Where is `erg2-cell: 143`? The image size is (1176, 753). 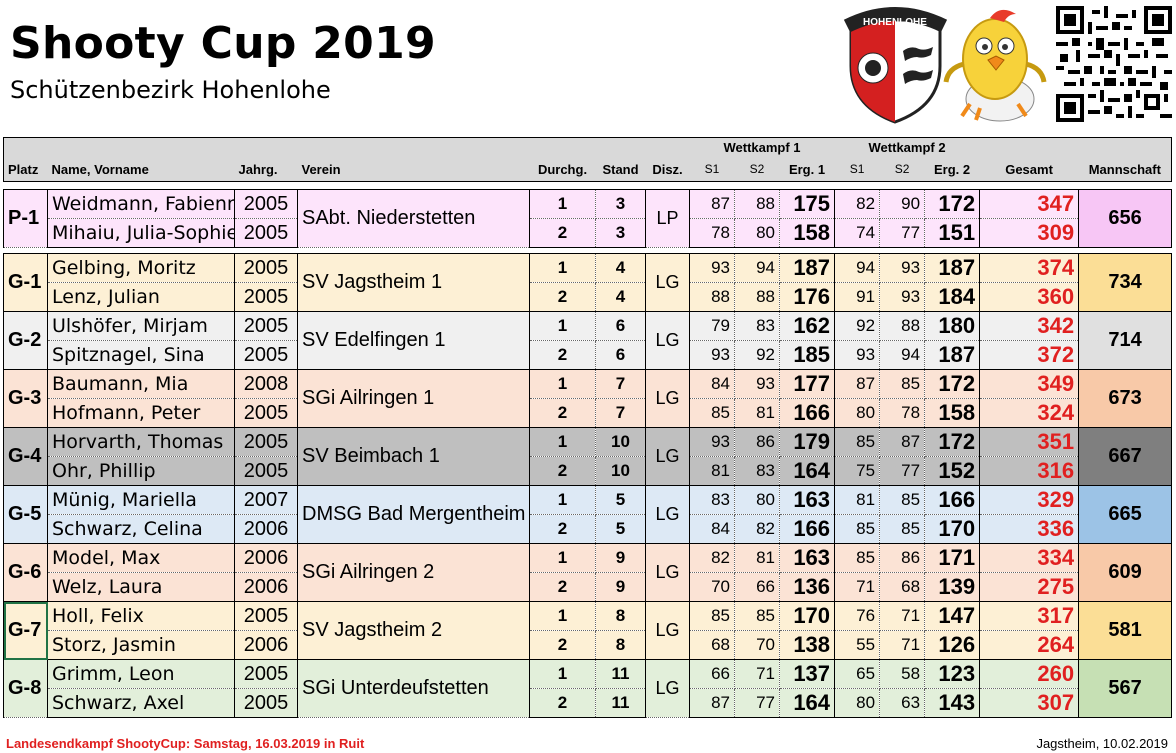
erg2-cell: 143 is located at coordinates (952, 703).